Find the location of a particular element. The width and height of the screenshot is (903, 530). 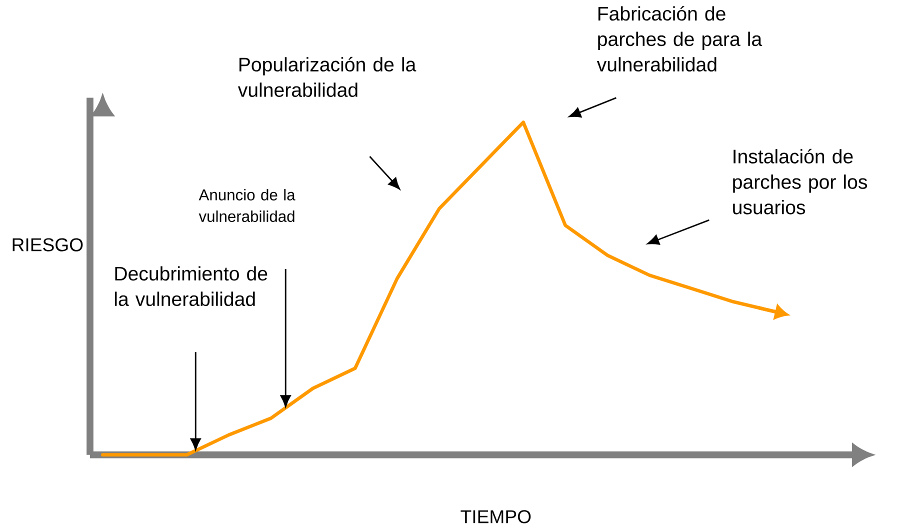

text: Popularización de la vulnerabilidad is located at coordinates (327, 76).